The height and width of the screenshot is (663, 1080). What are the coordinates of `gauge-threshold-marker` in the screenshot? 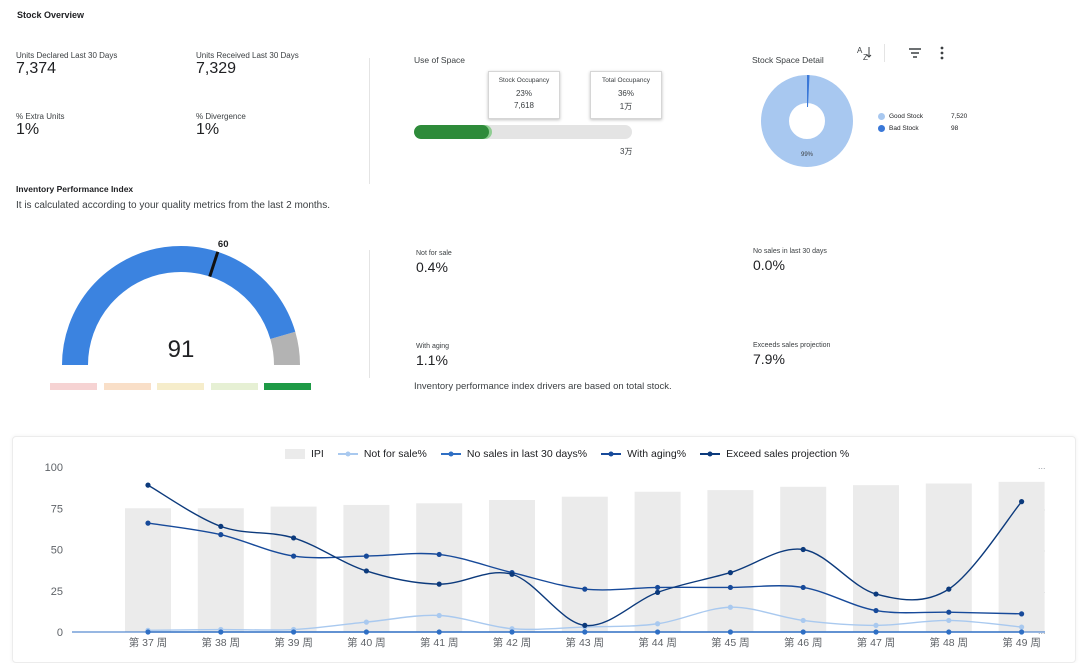 It's located at (214, 264).